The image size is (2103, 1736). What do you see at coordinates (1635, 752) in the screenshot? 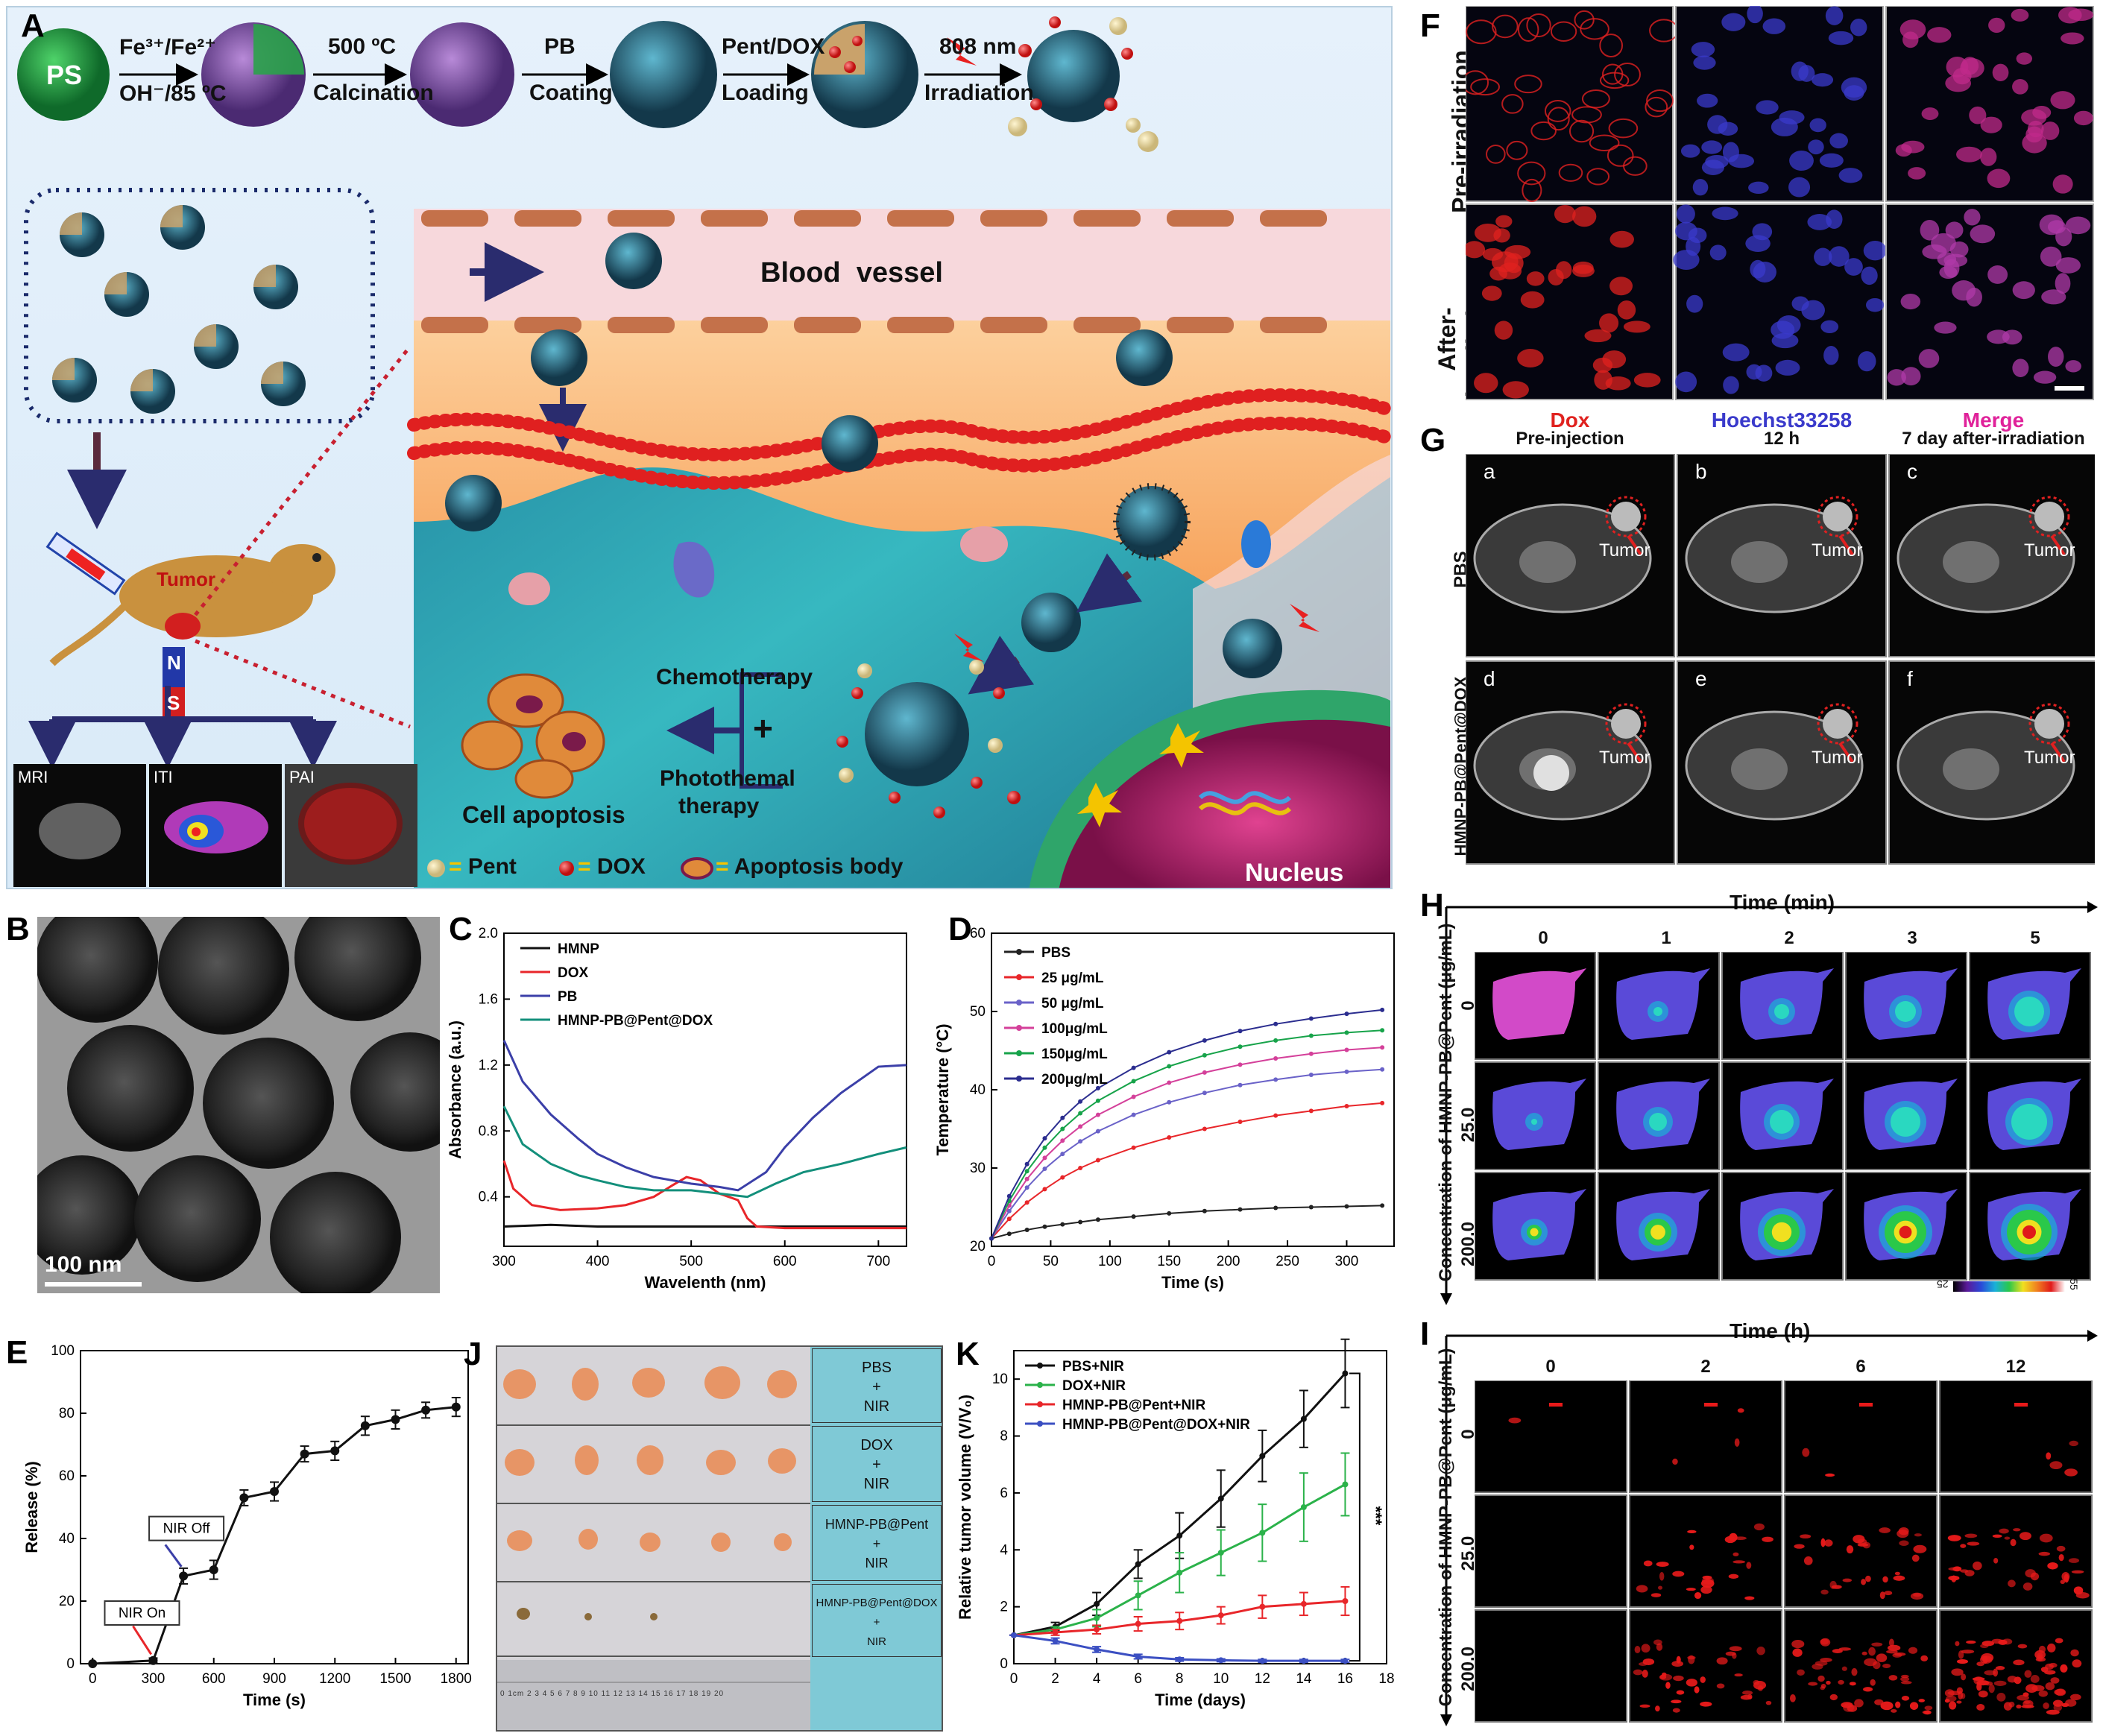
I see `tumor-arrow` at bounding box center [1635, 752].